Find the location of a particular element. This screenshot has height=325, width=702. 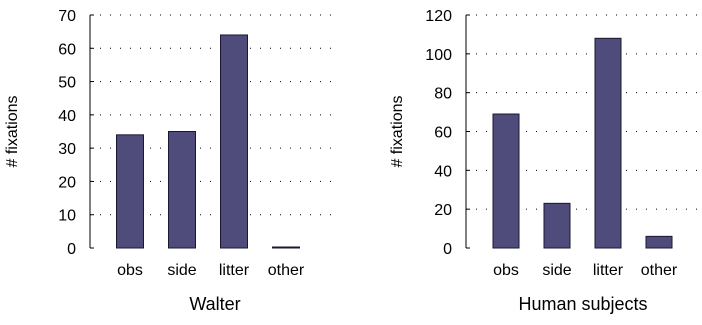

y-tick-label: 120 is located at coordinates (438, 16).